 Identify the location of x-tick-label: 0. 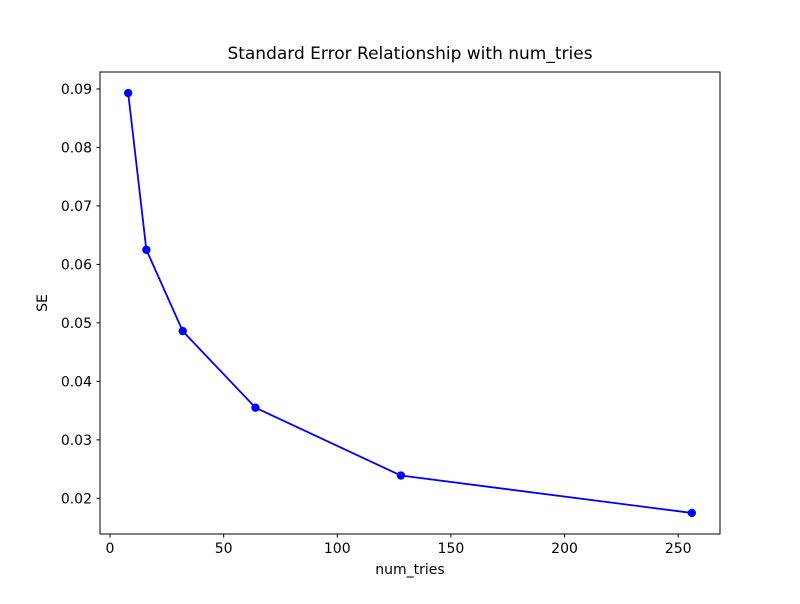
(110, 549).